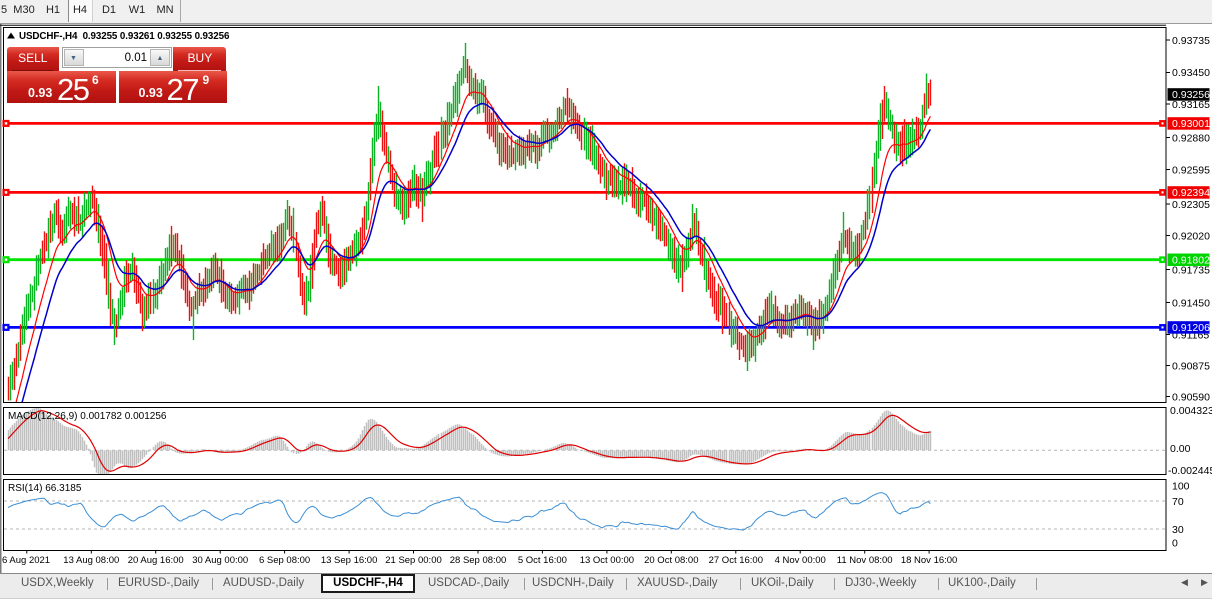 This screenshot has width=1212, height=600. What do you see at coordinates (478, 560) in the screenshot?
I see `svg-text: 28 Sep 08:00` at bounding box center [478, 560].